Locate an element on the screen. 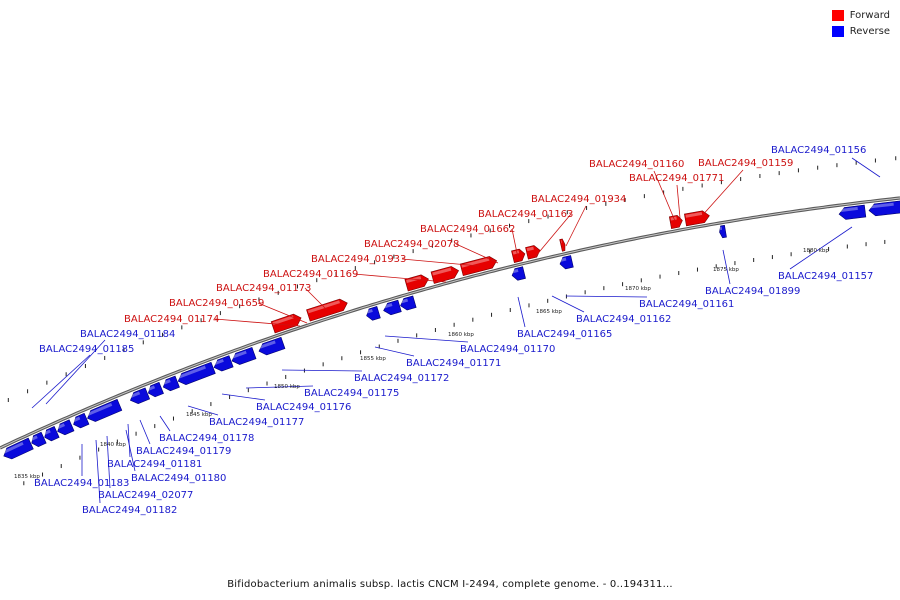 The height and width of the screenshot is (600, 900). scale-label: 1870 kbp is located at coordinates (638, 289).